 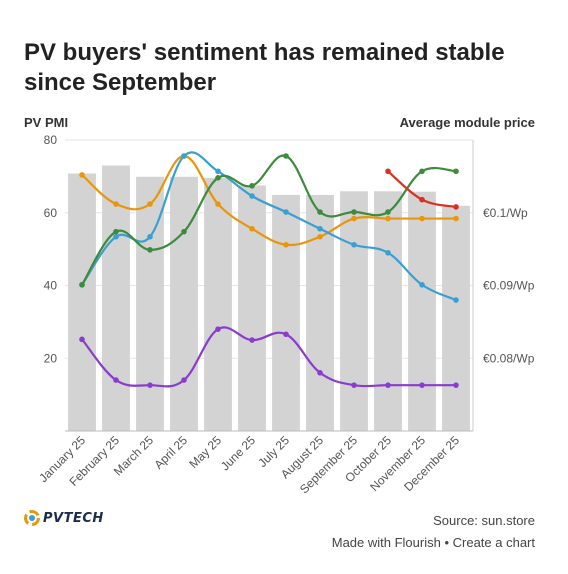 I want to click on pvtech-logo: PVTECH, so click(x=64, y=518).